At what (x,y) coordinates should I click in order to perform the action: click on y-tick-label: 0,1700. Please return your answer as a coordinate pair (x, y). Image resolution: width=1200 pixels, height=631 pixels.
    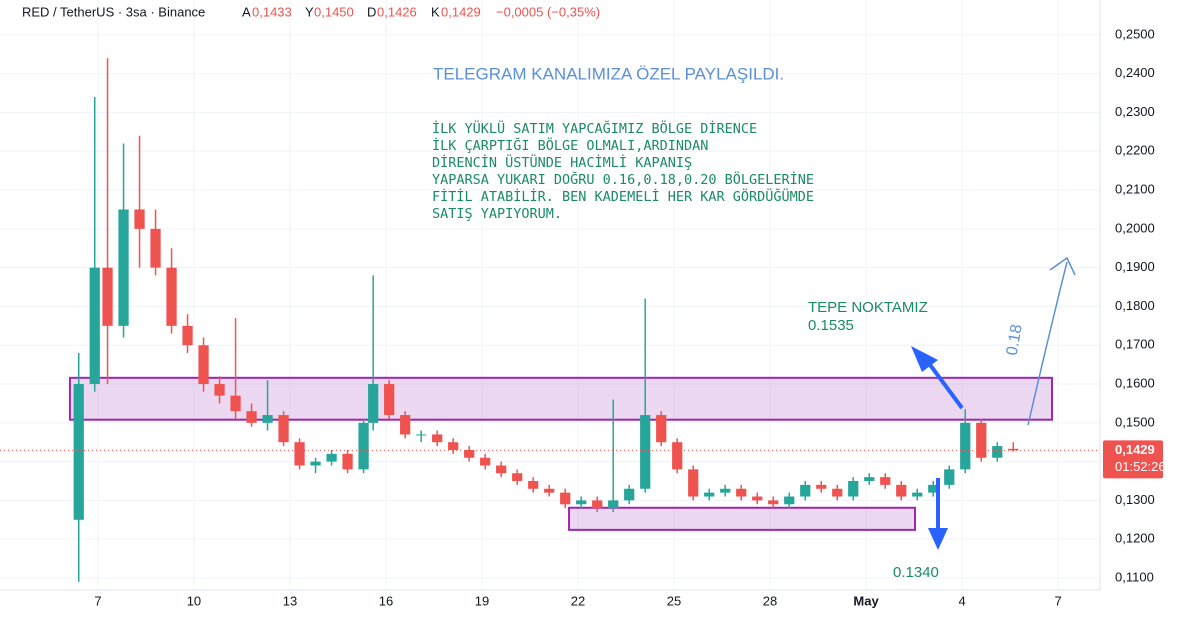
    Looking at the image, I should click on (1135, 344).